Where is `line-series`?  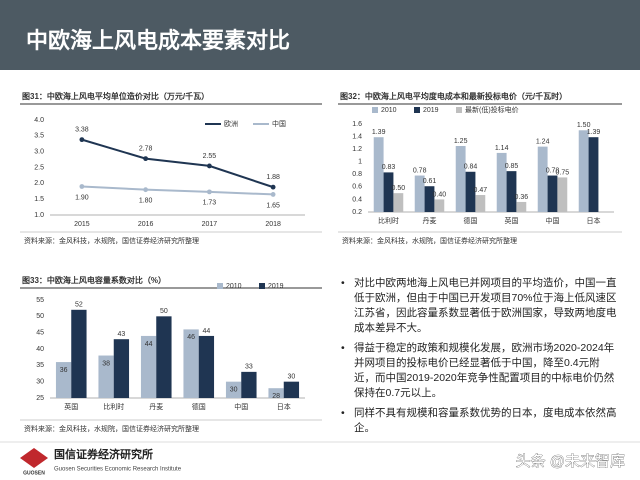
line-series is located at coordinates (177, 190).